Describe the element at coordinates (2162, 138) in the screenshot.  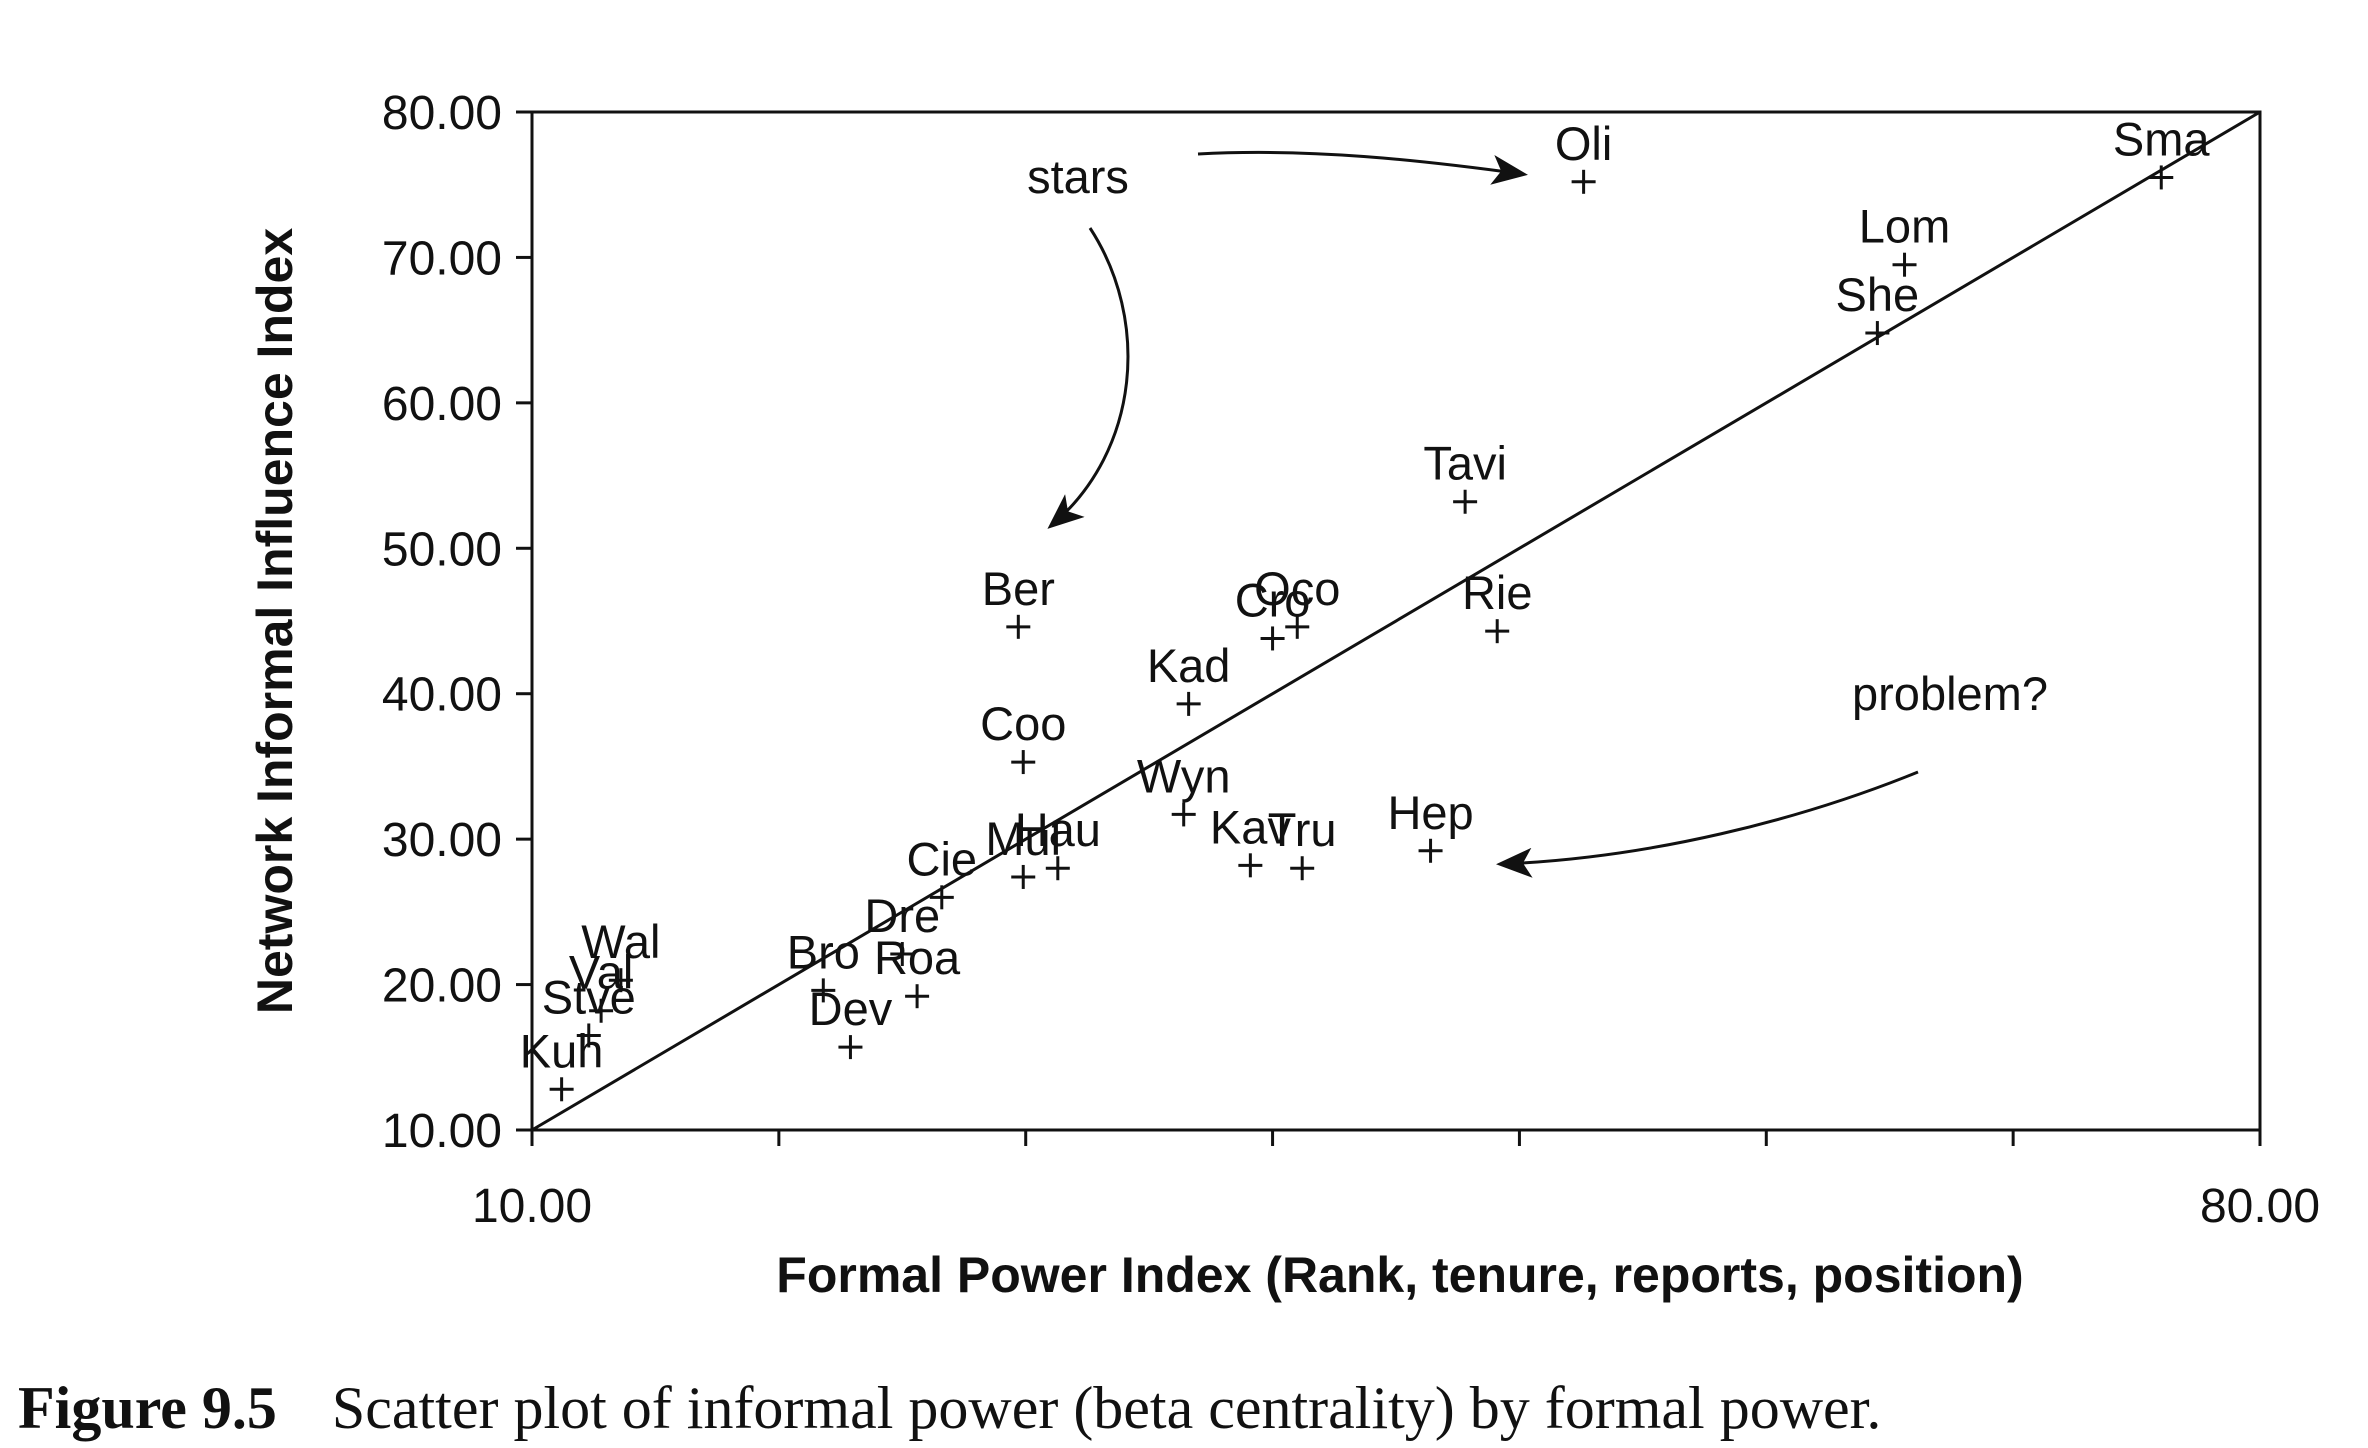
I see `point-label: Sma` at that location.